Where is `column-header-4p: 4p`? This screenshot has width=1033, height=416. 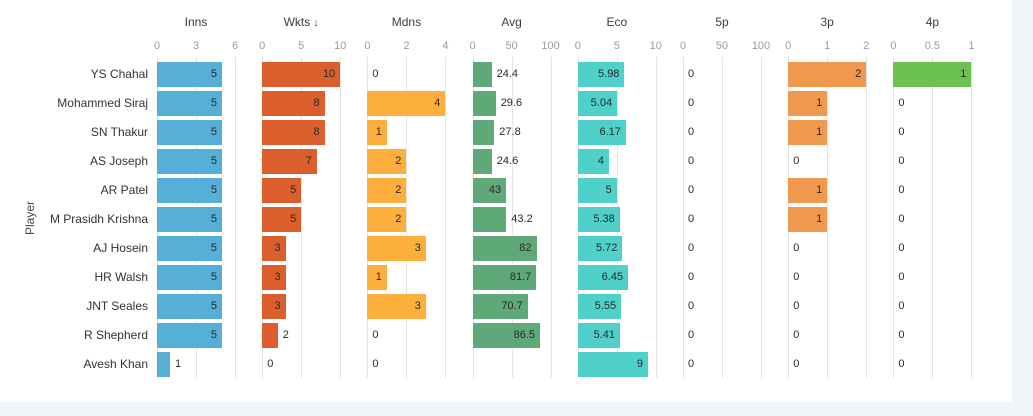 column-header-4p: 4p is located at coordinates (932, 22).